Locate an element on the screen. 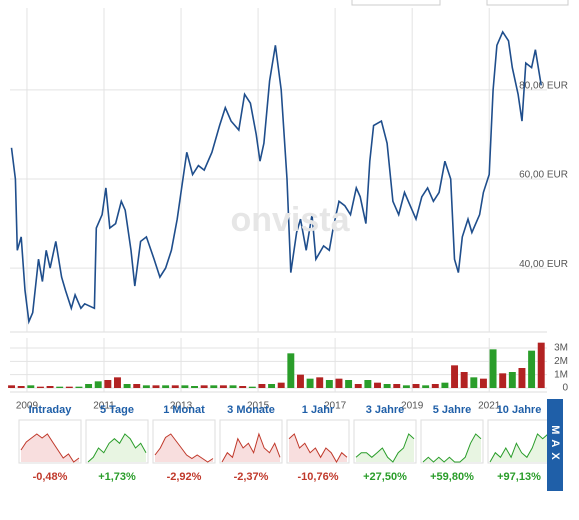 The width and height of the screenshot is (579, 520). period-tile: -10,76% 1 Jahr is located at coordinates (318, 443).